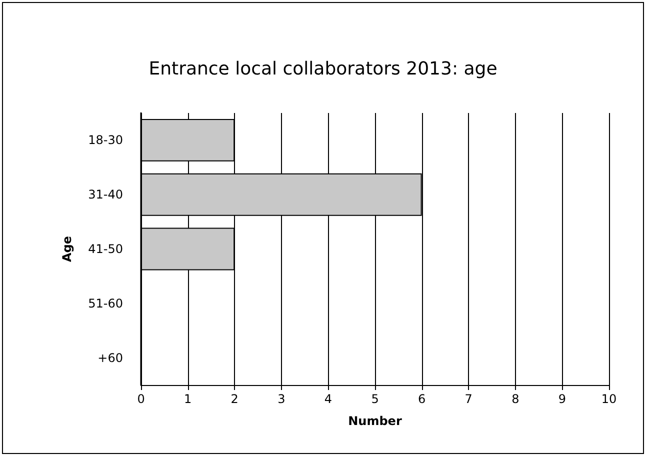  Describe the element at coordinates (328, 399) in the screenshot. I see `x-tick-label: 4` at that location.